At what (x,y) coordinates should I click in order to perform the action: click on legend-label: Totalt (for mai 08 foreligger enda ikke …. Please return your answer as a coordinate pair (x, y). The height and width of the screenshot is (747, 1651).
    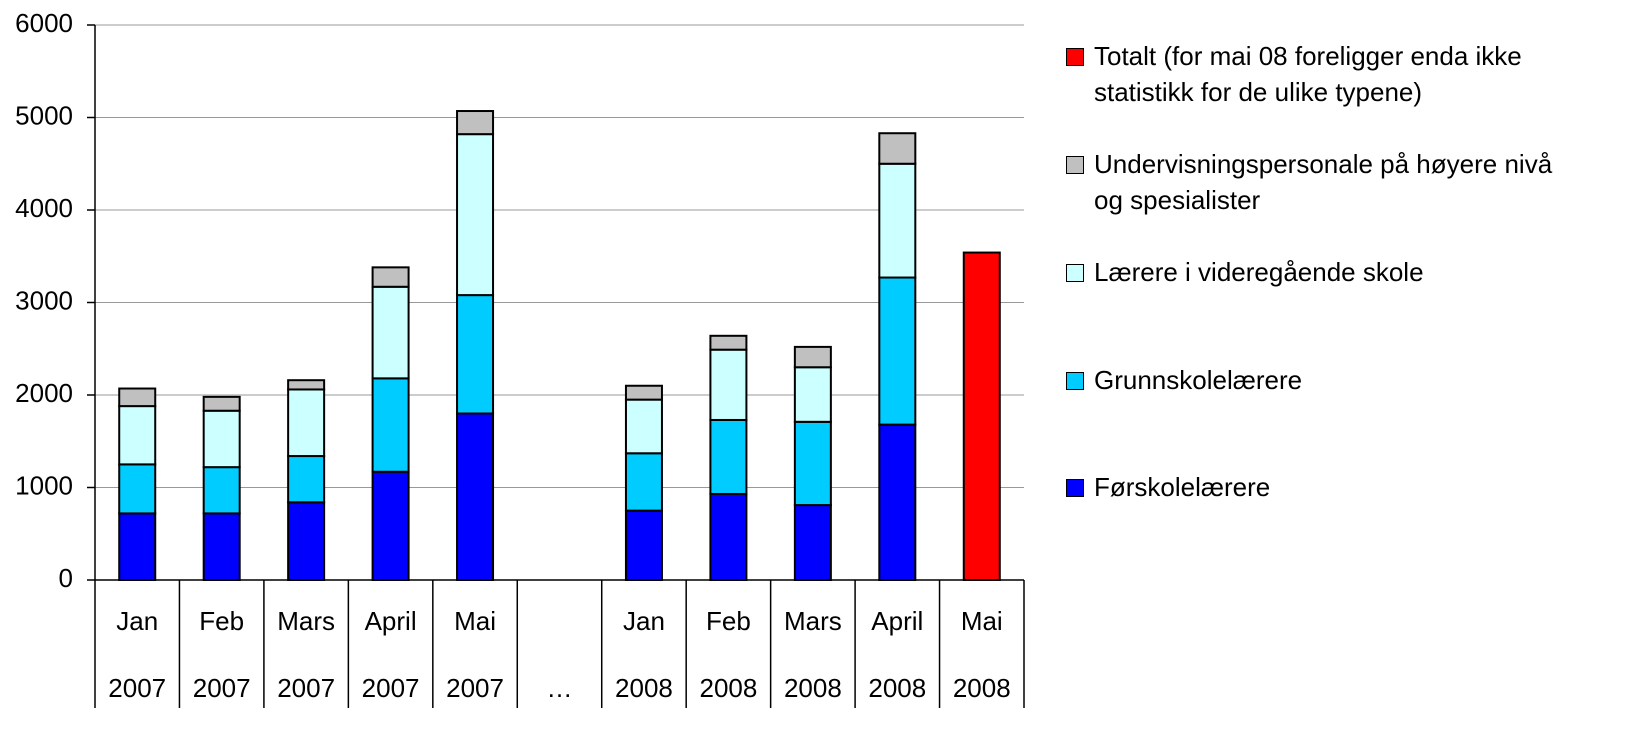
    Looking at the image, I should click on (1308, 74).